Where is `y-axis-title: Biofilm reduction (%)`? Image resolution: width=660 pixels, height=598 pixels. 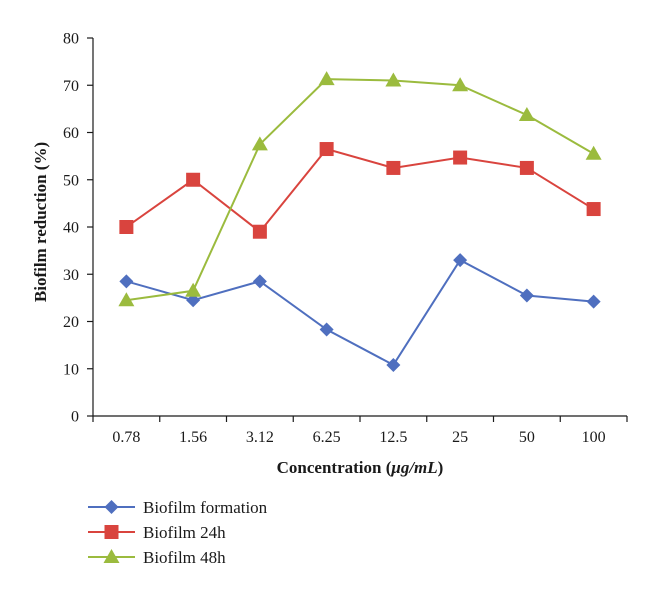
y-axis-title: Biofilm reduction (%) is located at coordinates (40, 222).